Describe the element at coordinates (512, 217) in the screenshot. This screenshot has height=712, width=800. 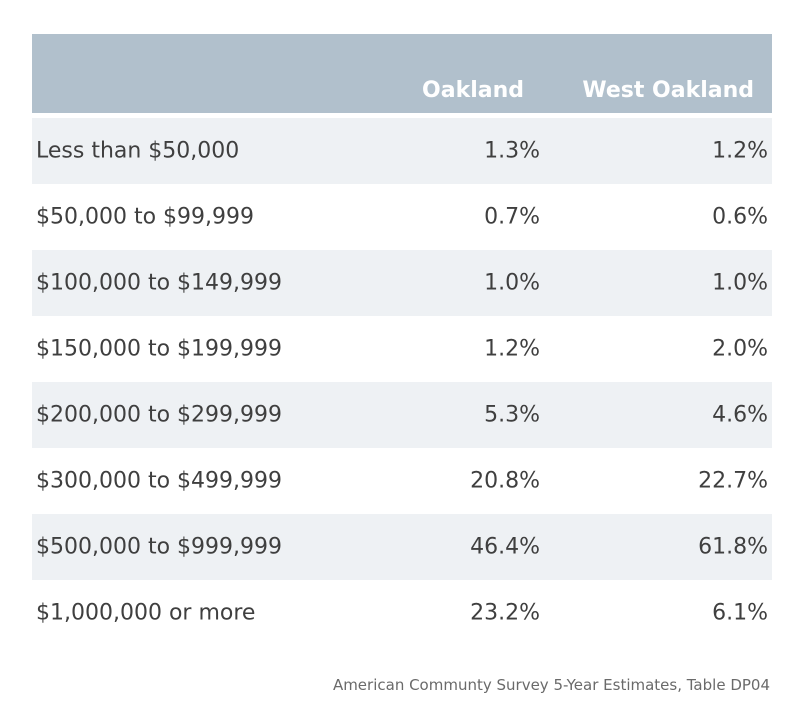
I see `cell-oakland: 0.7%` at that location.